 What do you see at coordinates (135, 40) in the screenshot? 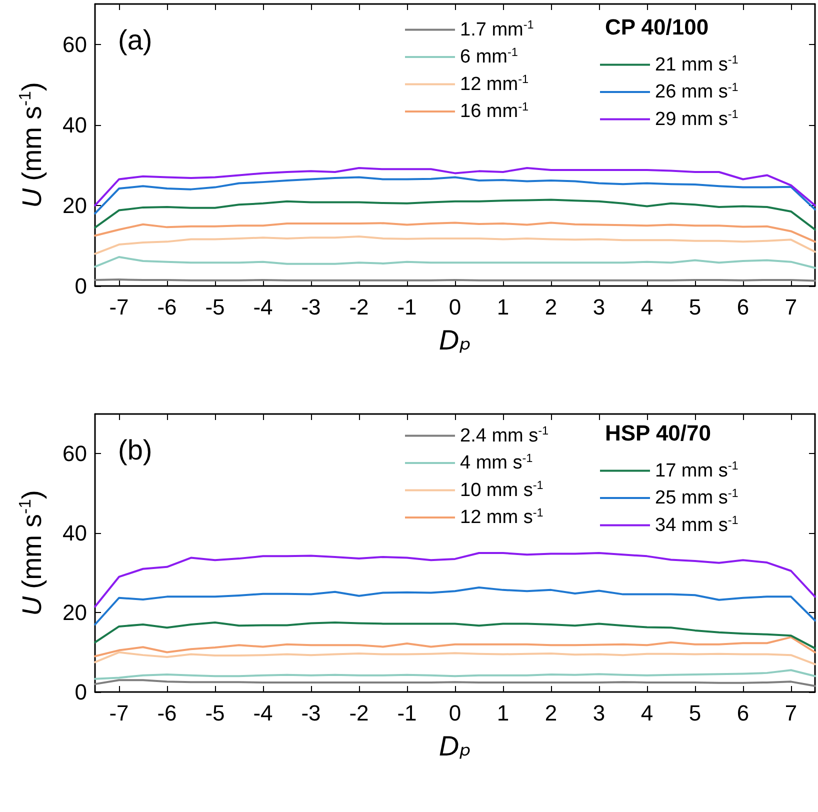
I see `annotation: (a)` at bounding box center [135, 40].